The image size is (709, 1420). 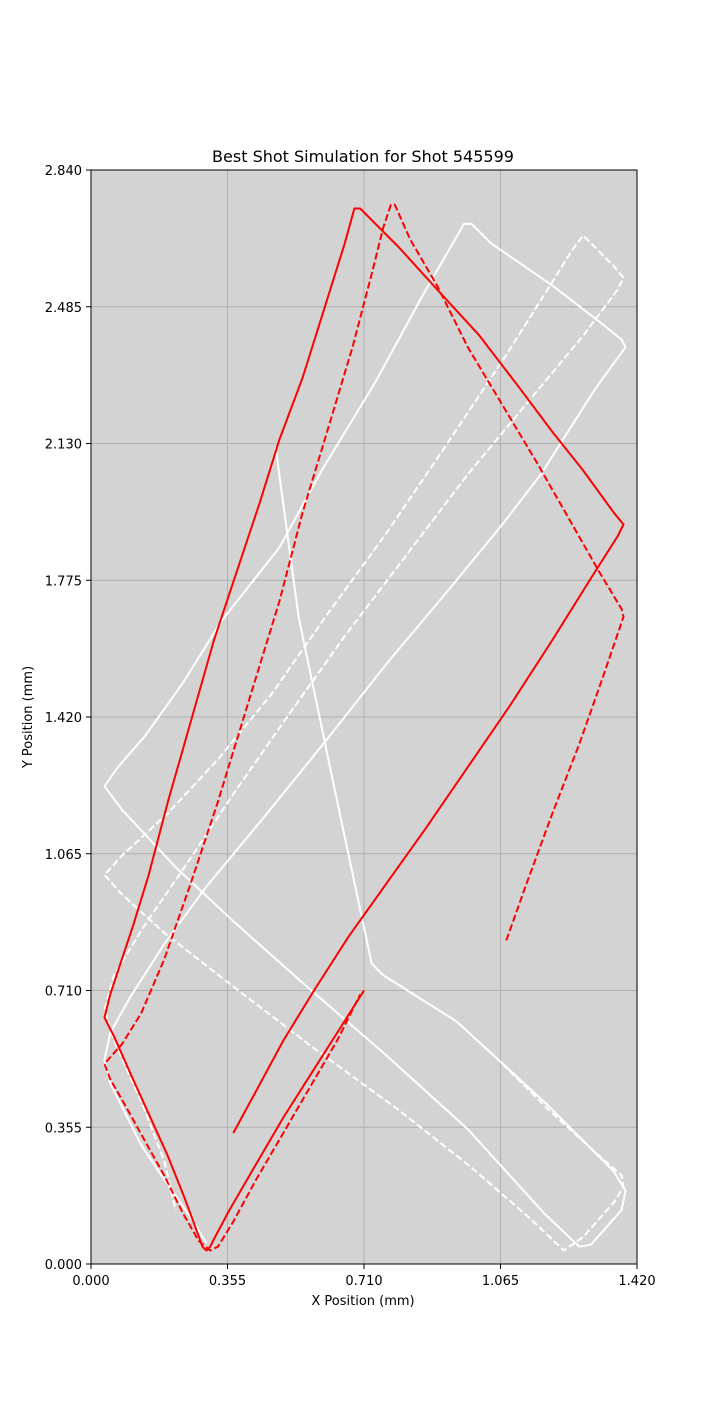 What do you see at coordinates (227, 1281) in the screenshot?
I see `x-tick-label: 0.355` at bounding box center [227, 1281].